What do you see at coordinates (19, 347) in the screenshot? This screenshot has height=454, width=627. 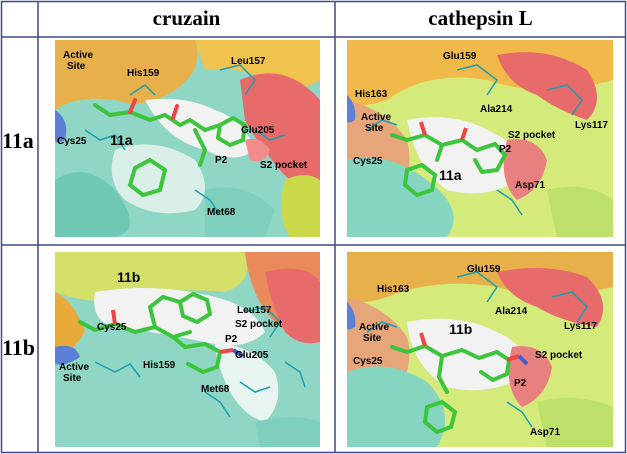 I see `row-label-11b: 11b` at bounding box center [19, 347].